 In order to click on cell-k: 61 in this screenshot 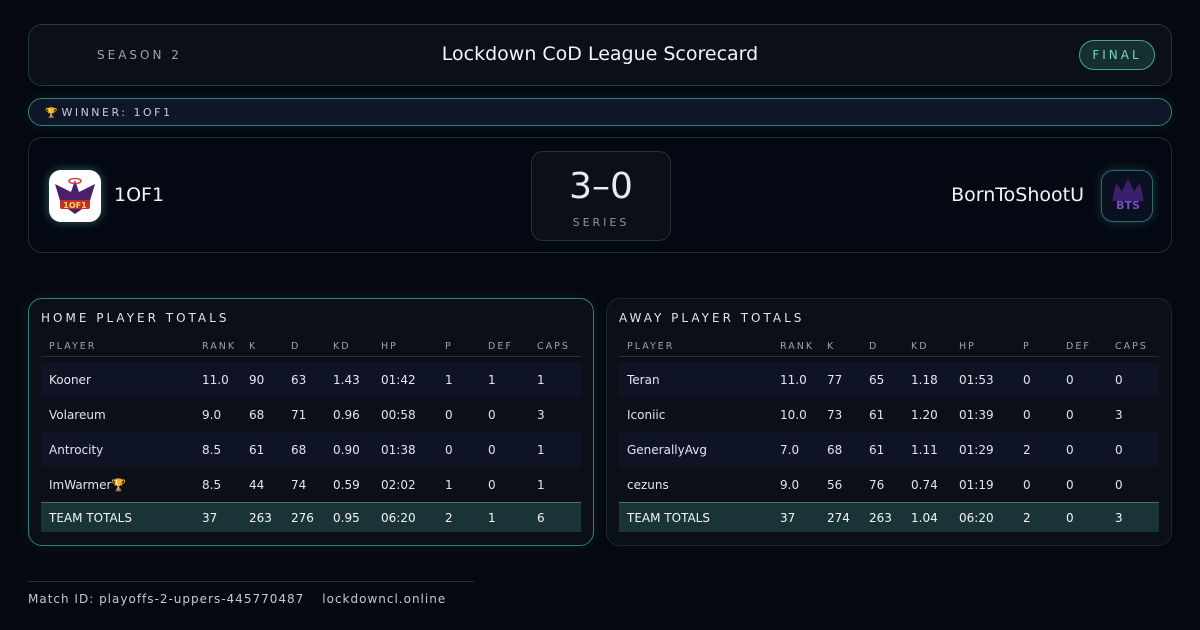, I will do `click(257, 449)`.